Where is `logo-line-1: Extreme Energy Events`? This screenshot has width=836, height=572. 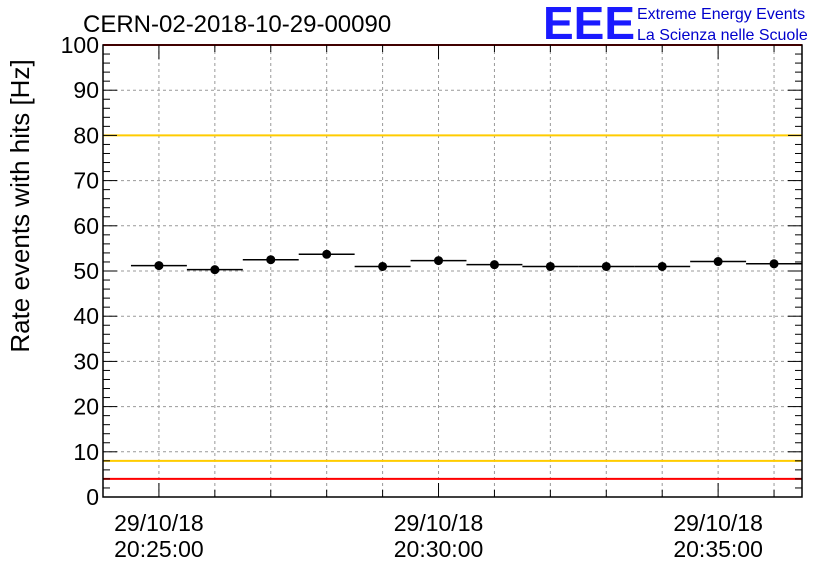
logo-line-1: Extreme Energy Events is located at coordinates (721, 14).